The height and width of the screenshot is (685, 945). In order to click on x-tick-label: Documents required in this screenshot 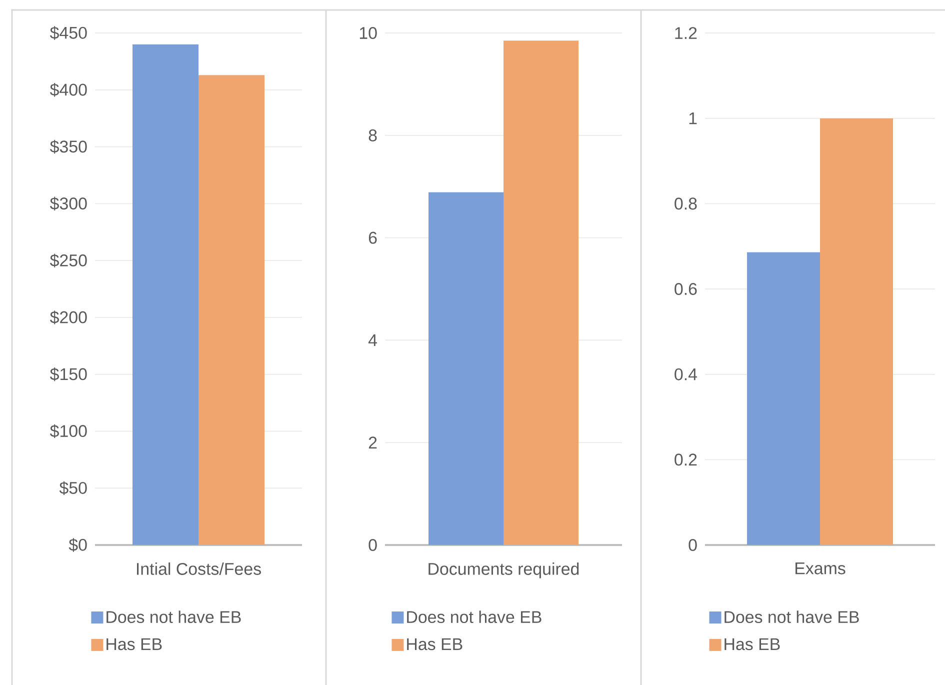, I will do `click(503, 570)`.